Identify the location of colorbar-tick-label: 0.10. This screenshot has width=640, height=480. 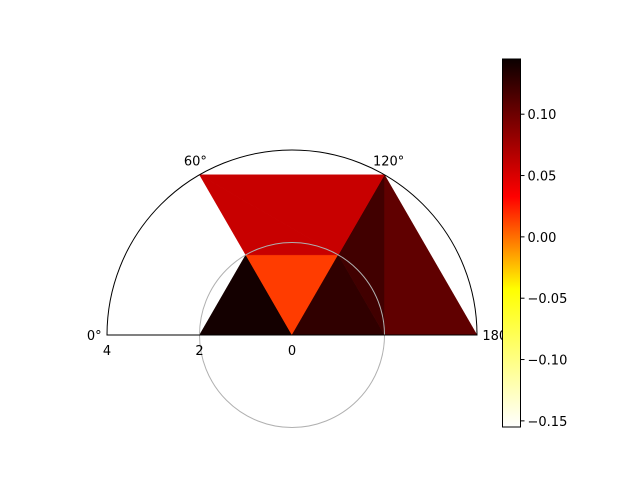
(542, 115).